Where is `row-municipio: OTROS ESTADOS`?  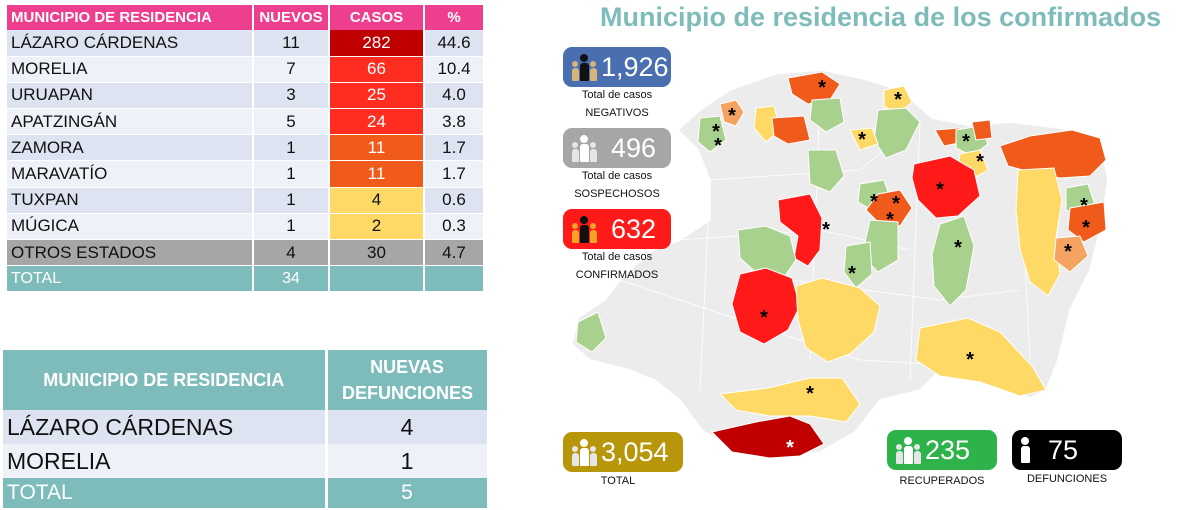
row-municipio: OTROS ESTADOS is located at coordinates (130, 253).